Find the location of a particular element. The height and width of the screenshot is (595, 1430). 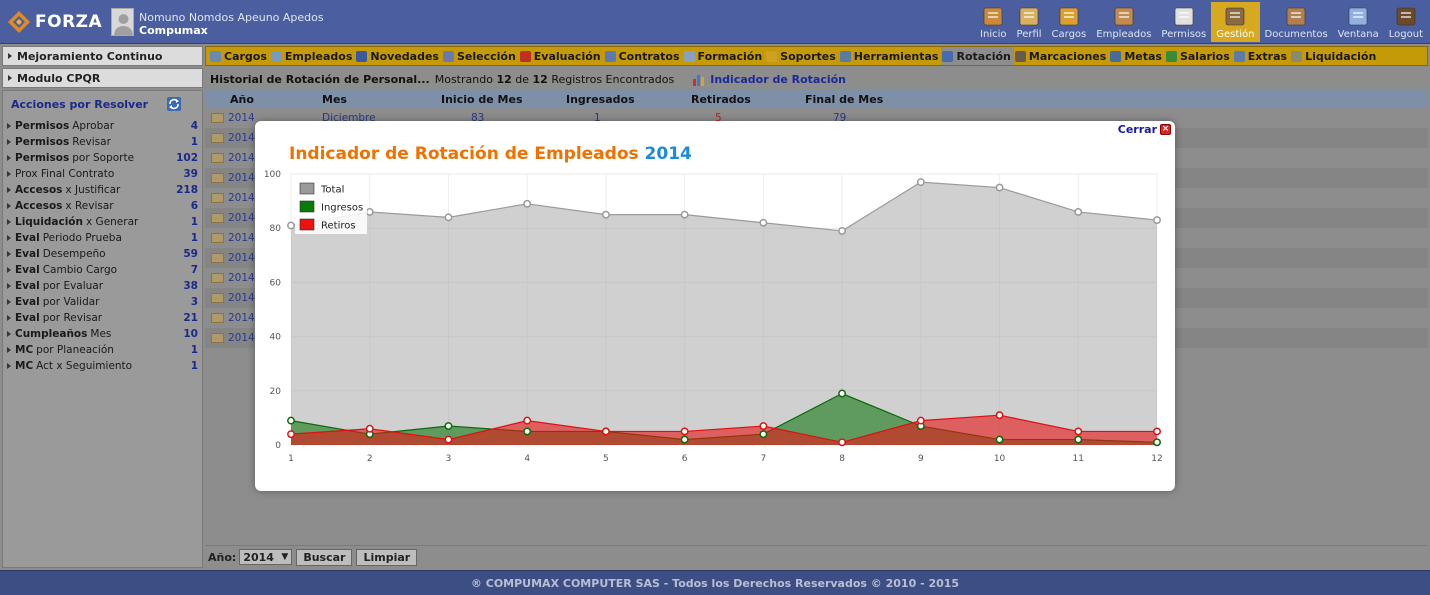

topnav-gestin: Gestión is located at coordinates (1235, 22).